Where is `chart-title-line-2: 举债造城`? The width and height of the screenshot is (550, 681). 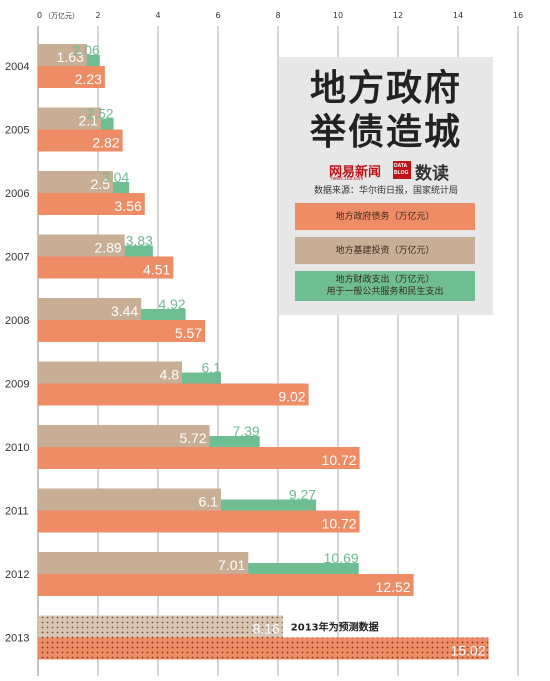 chart-title-line-2: 举债造城 is located at coordinates (385, 132).